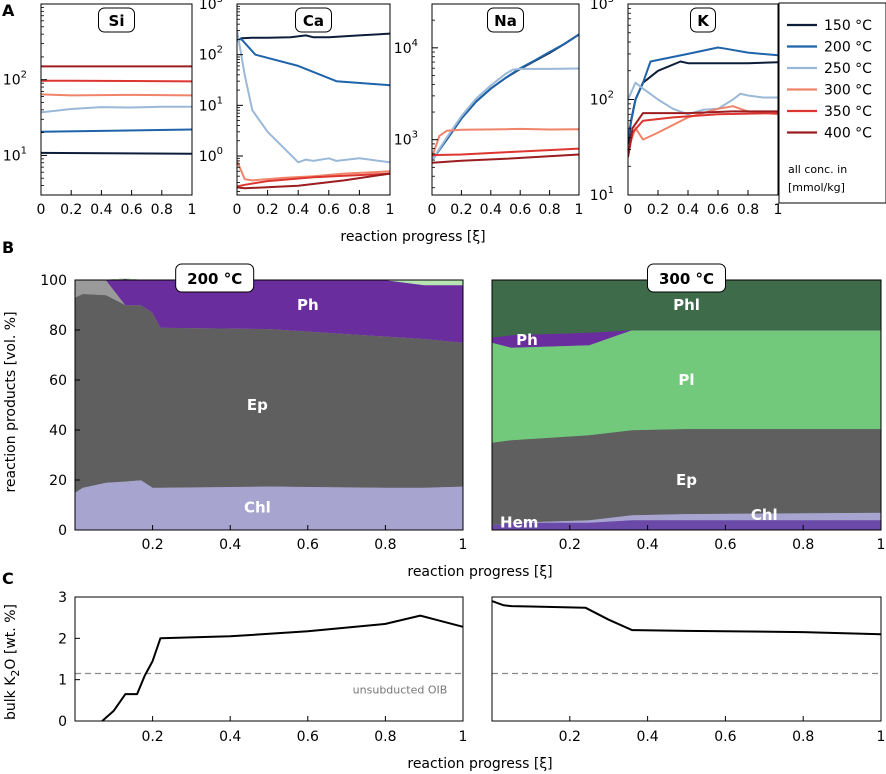 This screenshot has height=774, width=886. I want to click on a-ca-ytick-label: 103, so click(211, 6).